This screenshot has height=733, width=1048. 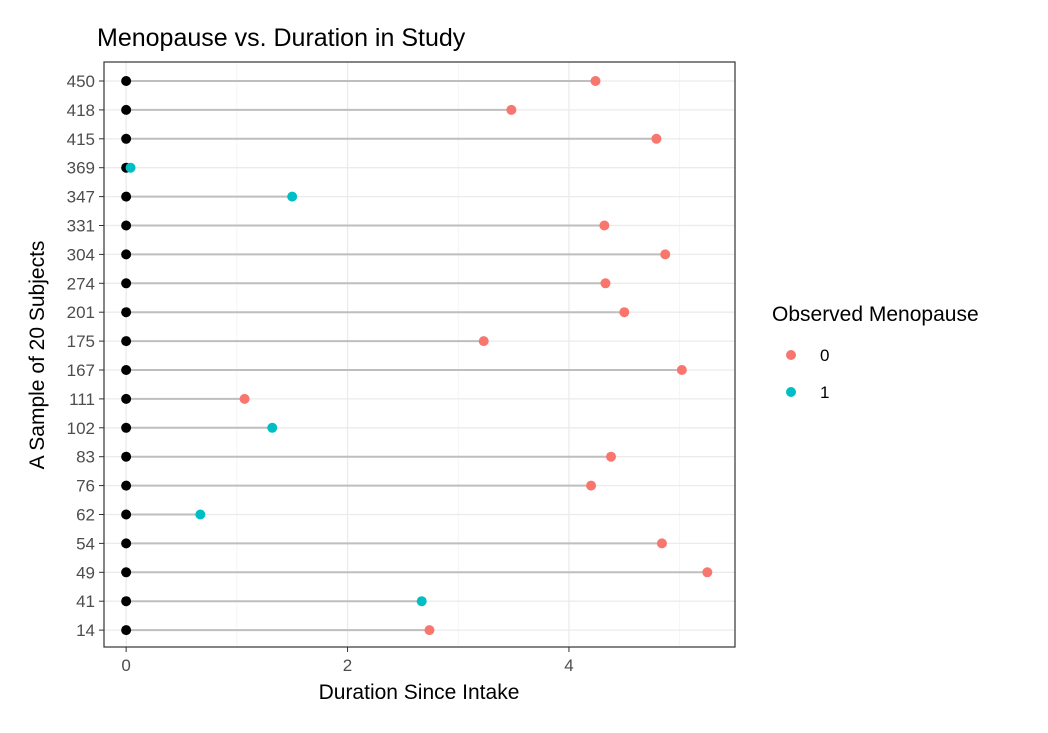 What do you see at coordinates (81, 226) in the screenshot?
I see `y-tick-label: 331` at bounding box center [81, 226].